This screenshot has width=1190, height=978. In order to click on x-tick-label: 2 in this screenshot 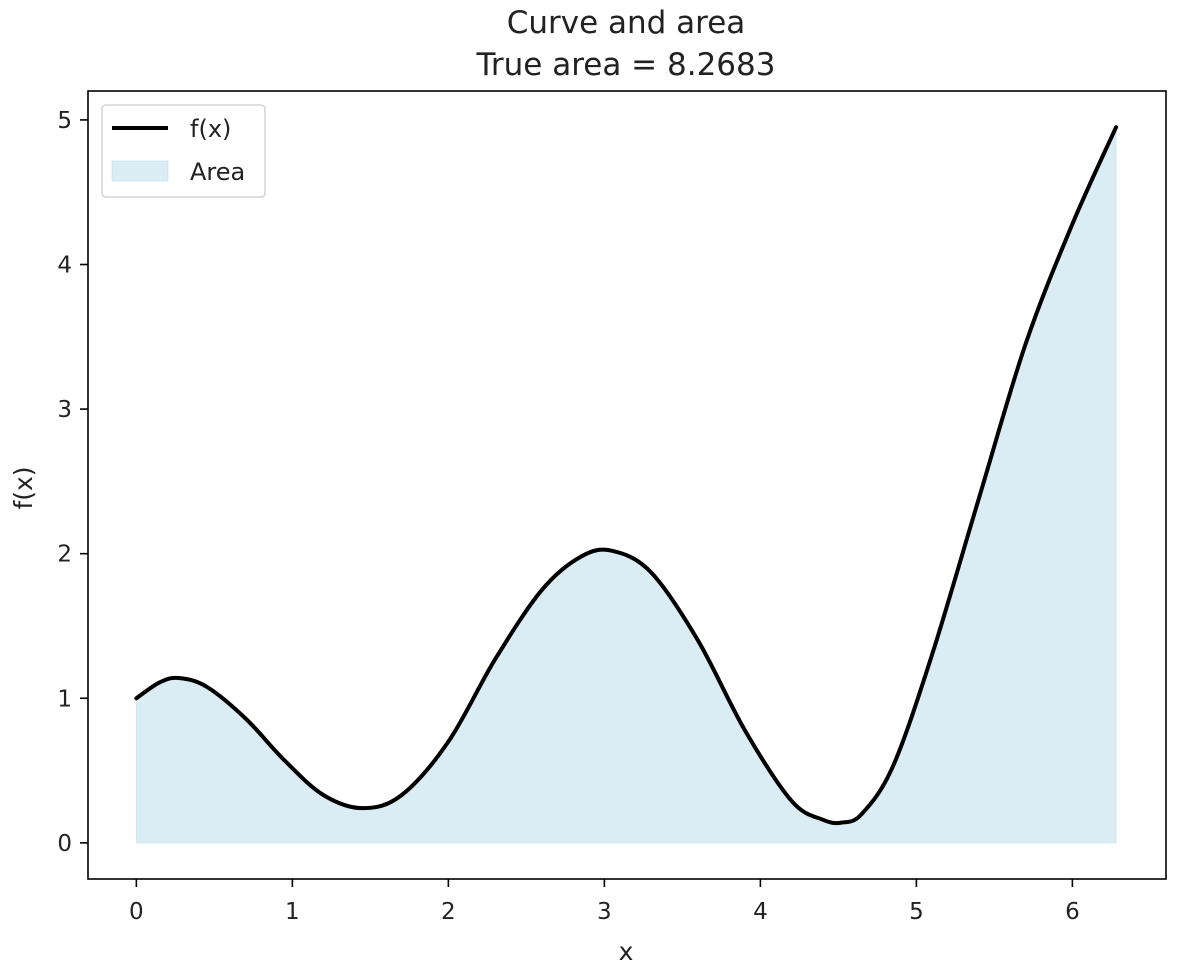, I will do `click(448, 912)`.